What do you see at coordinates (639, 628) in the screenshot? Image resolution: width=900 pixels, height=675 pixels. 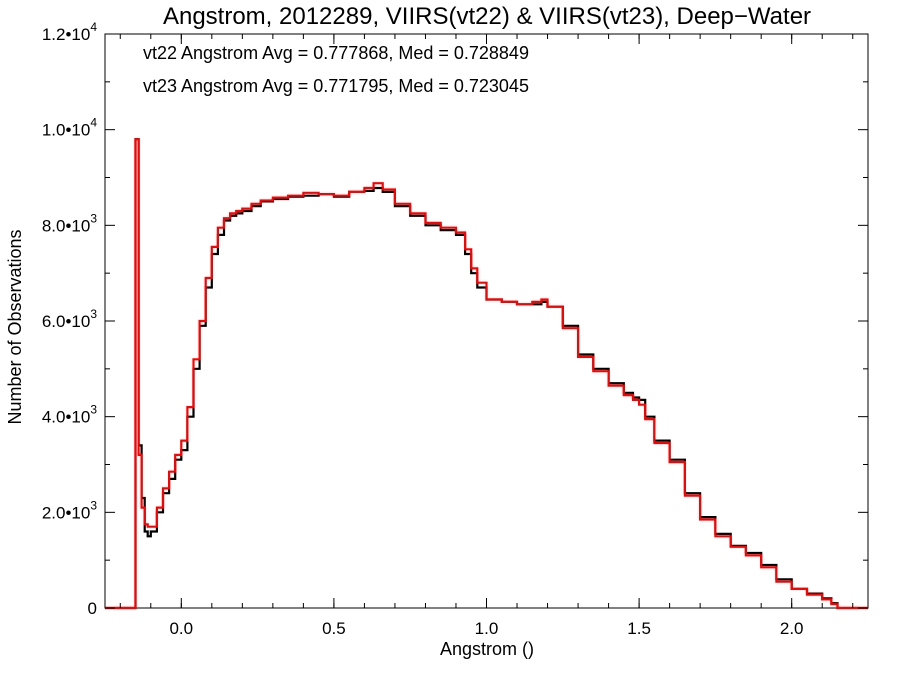 I see `x-tick-label: 1.5` at bounding box center [639, 628].